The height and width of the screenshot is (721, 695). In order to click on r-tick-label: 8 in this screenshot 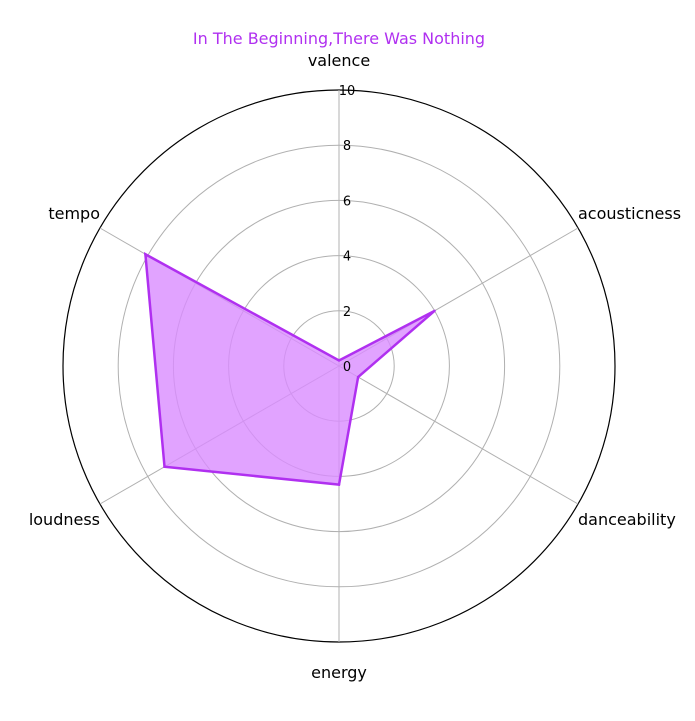, I will do `click(347, 146)`.